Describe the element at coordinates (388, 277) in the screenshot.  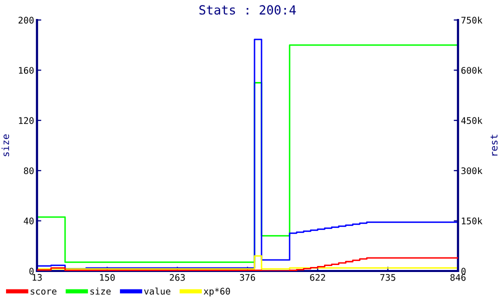
I see `x-tick-label: 735` at that location.